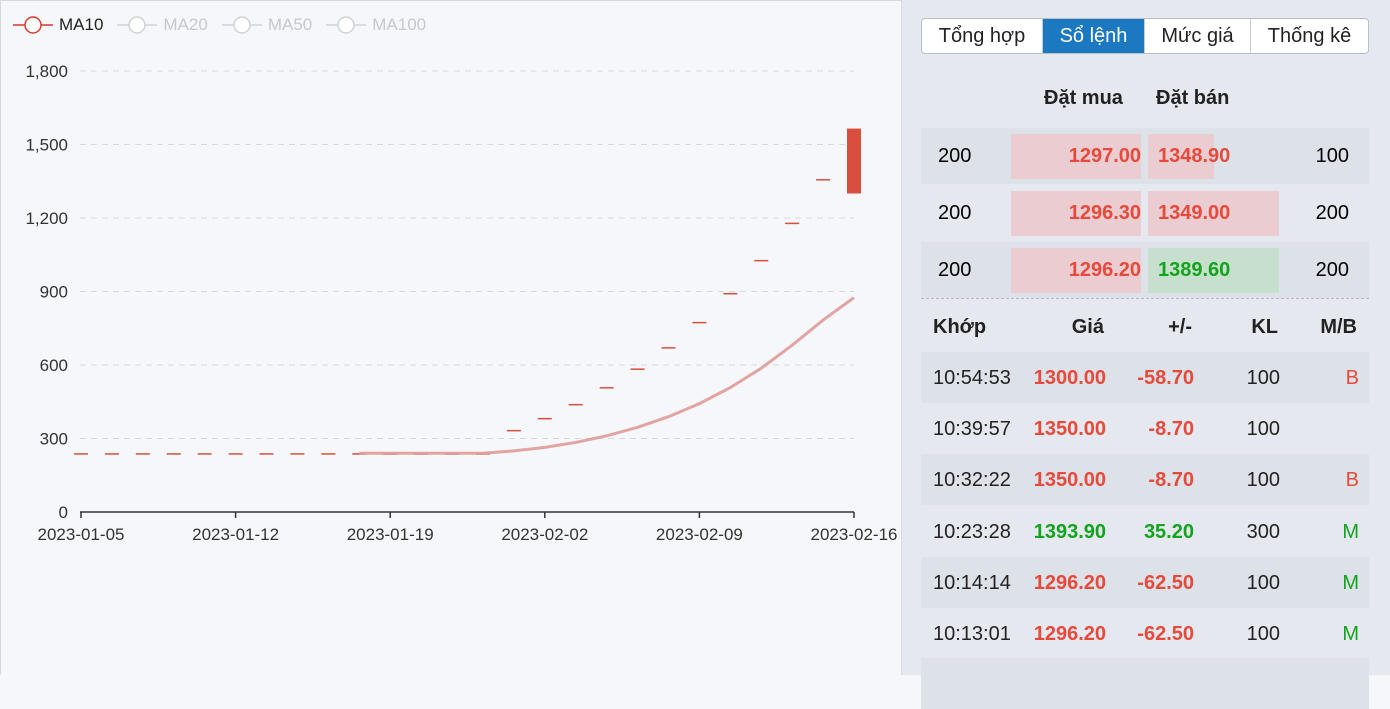 Image resolution: width=1390 pixels, height=709 pixels. What do you see at coordinates (972, 531) in the screenshot?
I see `trade-time: 10:23:28` at bounding box center [972, 531].